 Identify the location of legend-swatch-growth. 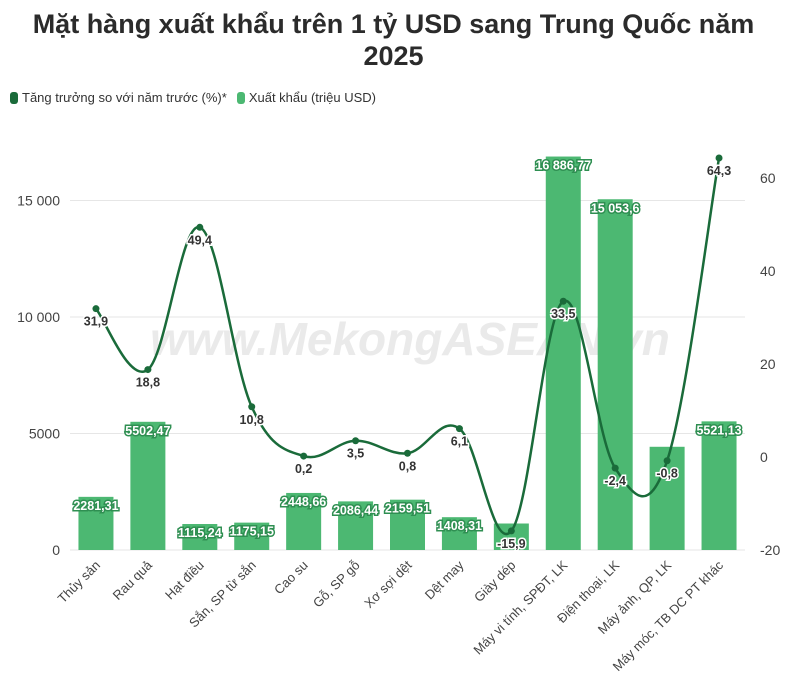
(14, 97).